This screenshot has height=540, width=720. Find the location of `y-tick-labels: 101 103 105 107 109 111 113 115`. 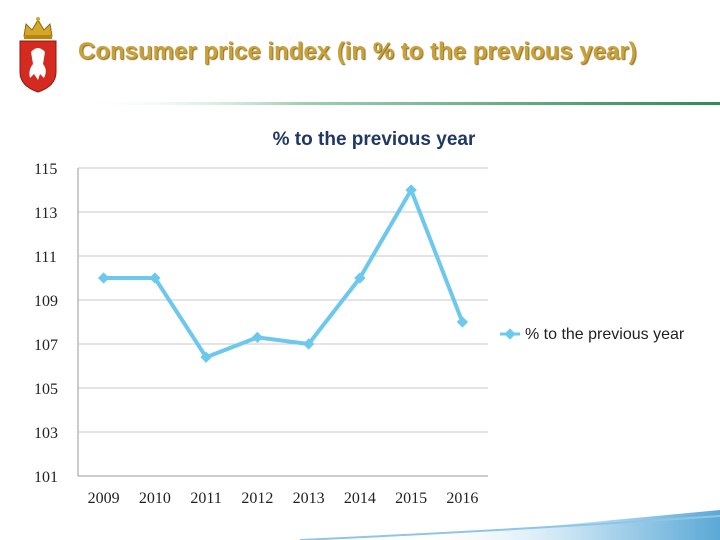

y-tick-labels: 101 103 105 107 109 111 113 115 is located at coordinates (46, 323).